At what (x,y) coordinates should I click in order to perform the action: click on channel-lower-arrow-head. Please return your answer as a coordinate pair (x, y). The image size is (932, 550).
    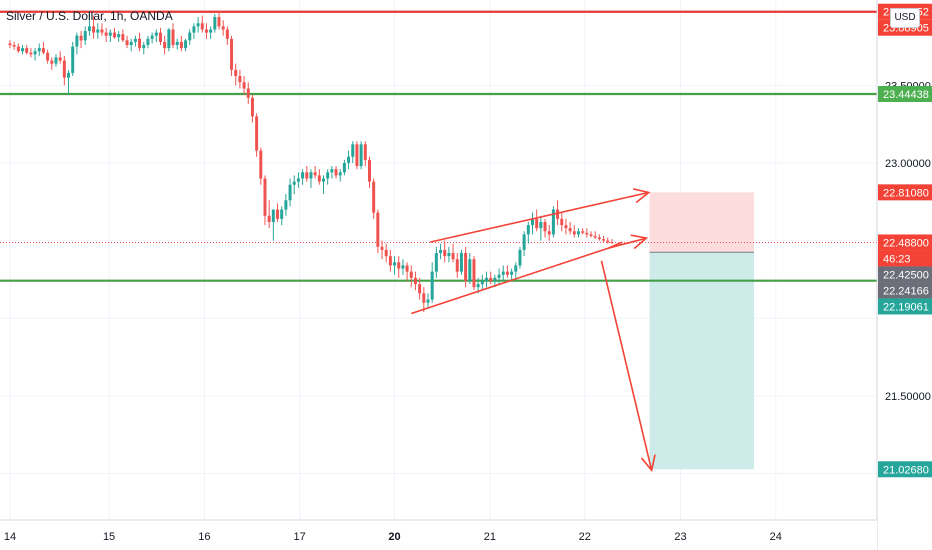
    Looking at the image, I should click on (639, 242).